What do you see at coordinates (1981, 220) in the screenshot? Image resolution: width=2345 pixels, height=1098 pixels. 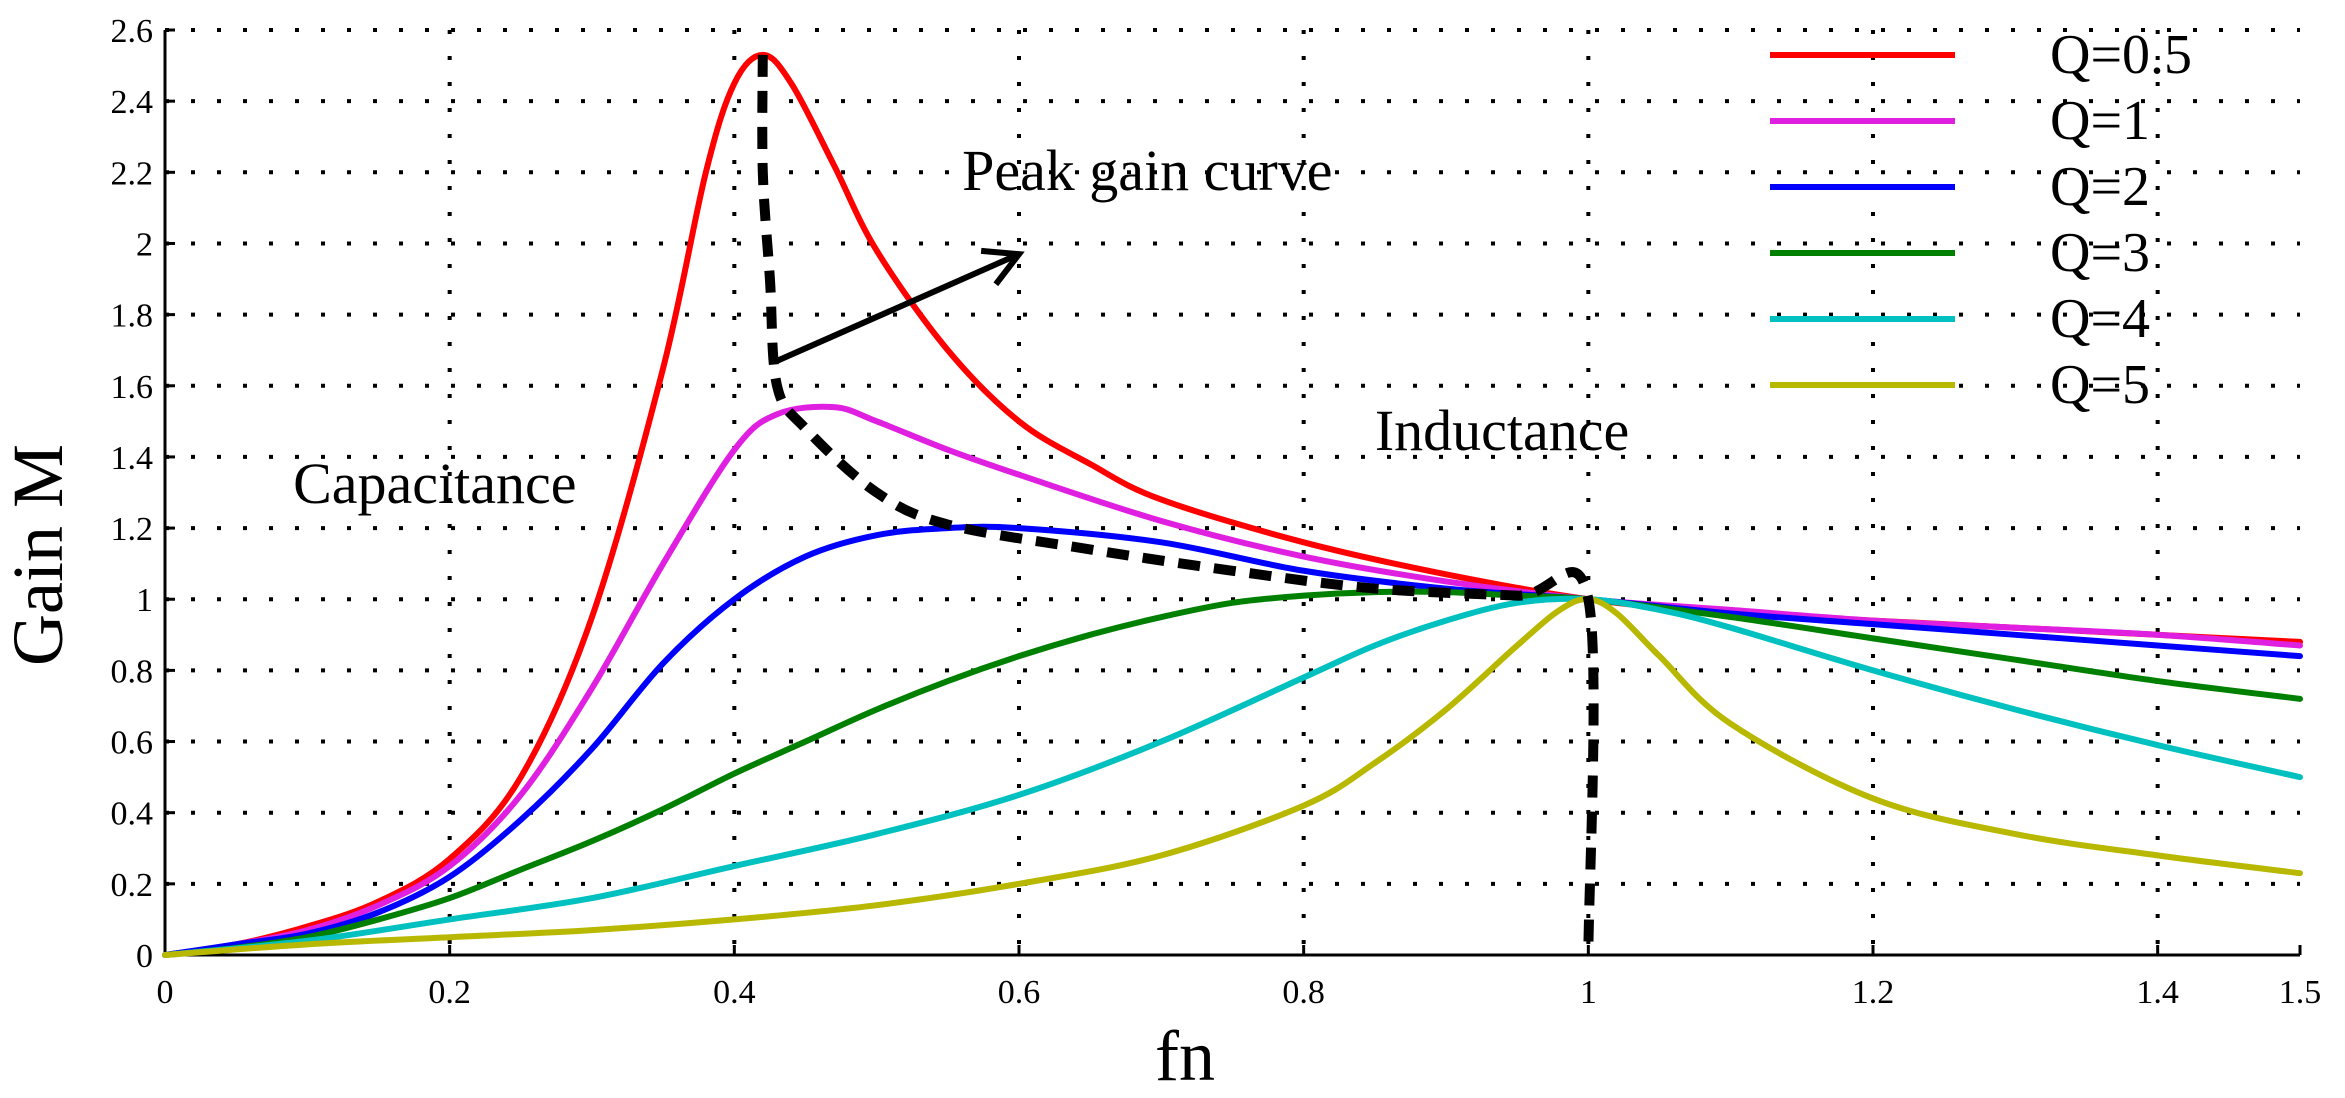 I see `legend: Q=0.5Q=1Q=2Q=3Q=4Q=5` at bounding box center [1981, 220].